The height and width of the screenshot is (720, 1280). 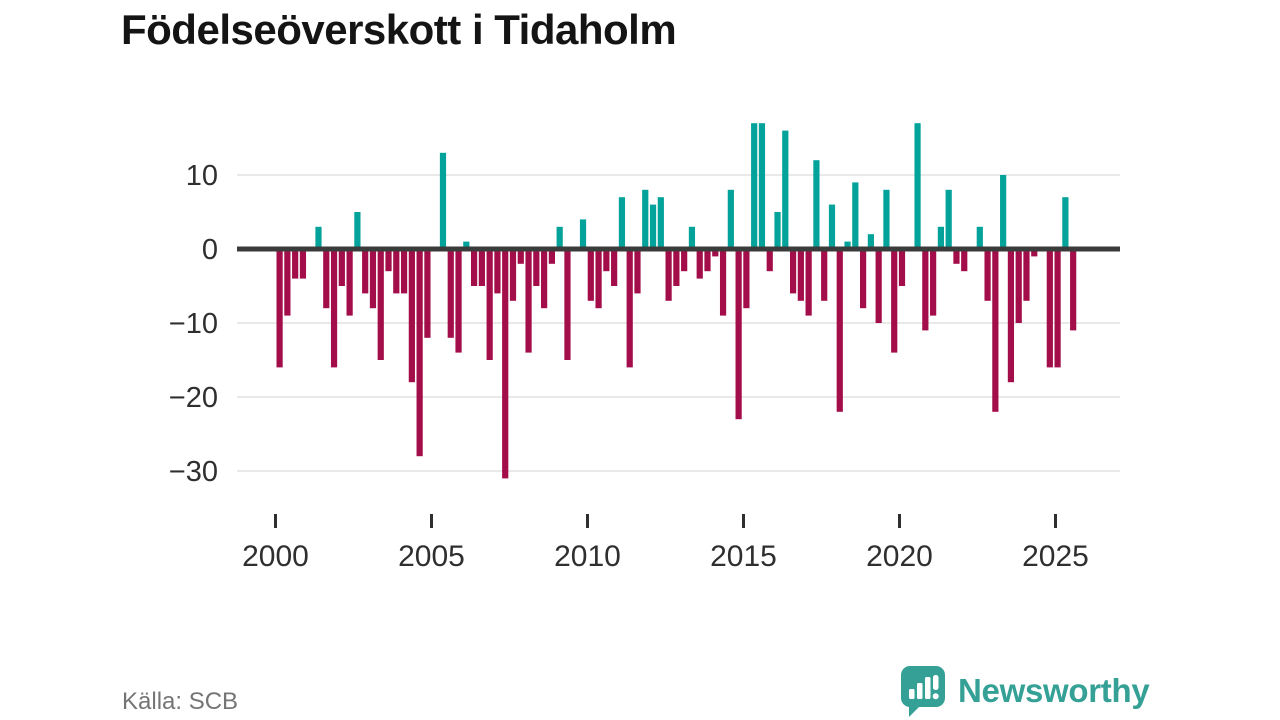 I want to click on bar-2023Q3, so click(x=1011, y=316).